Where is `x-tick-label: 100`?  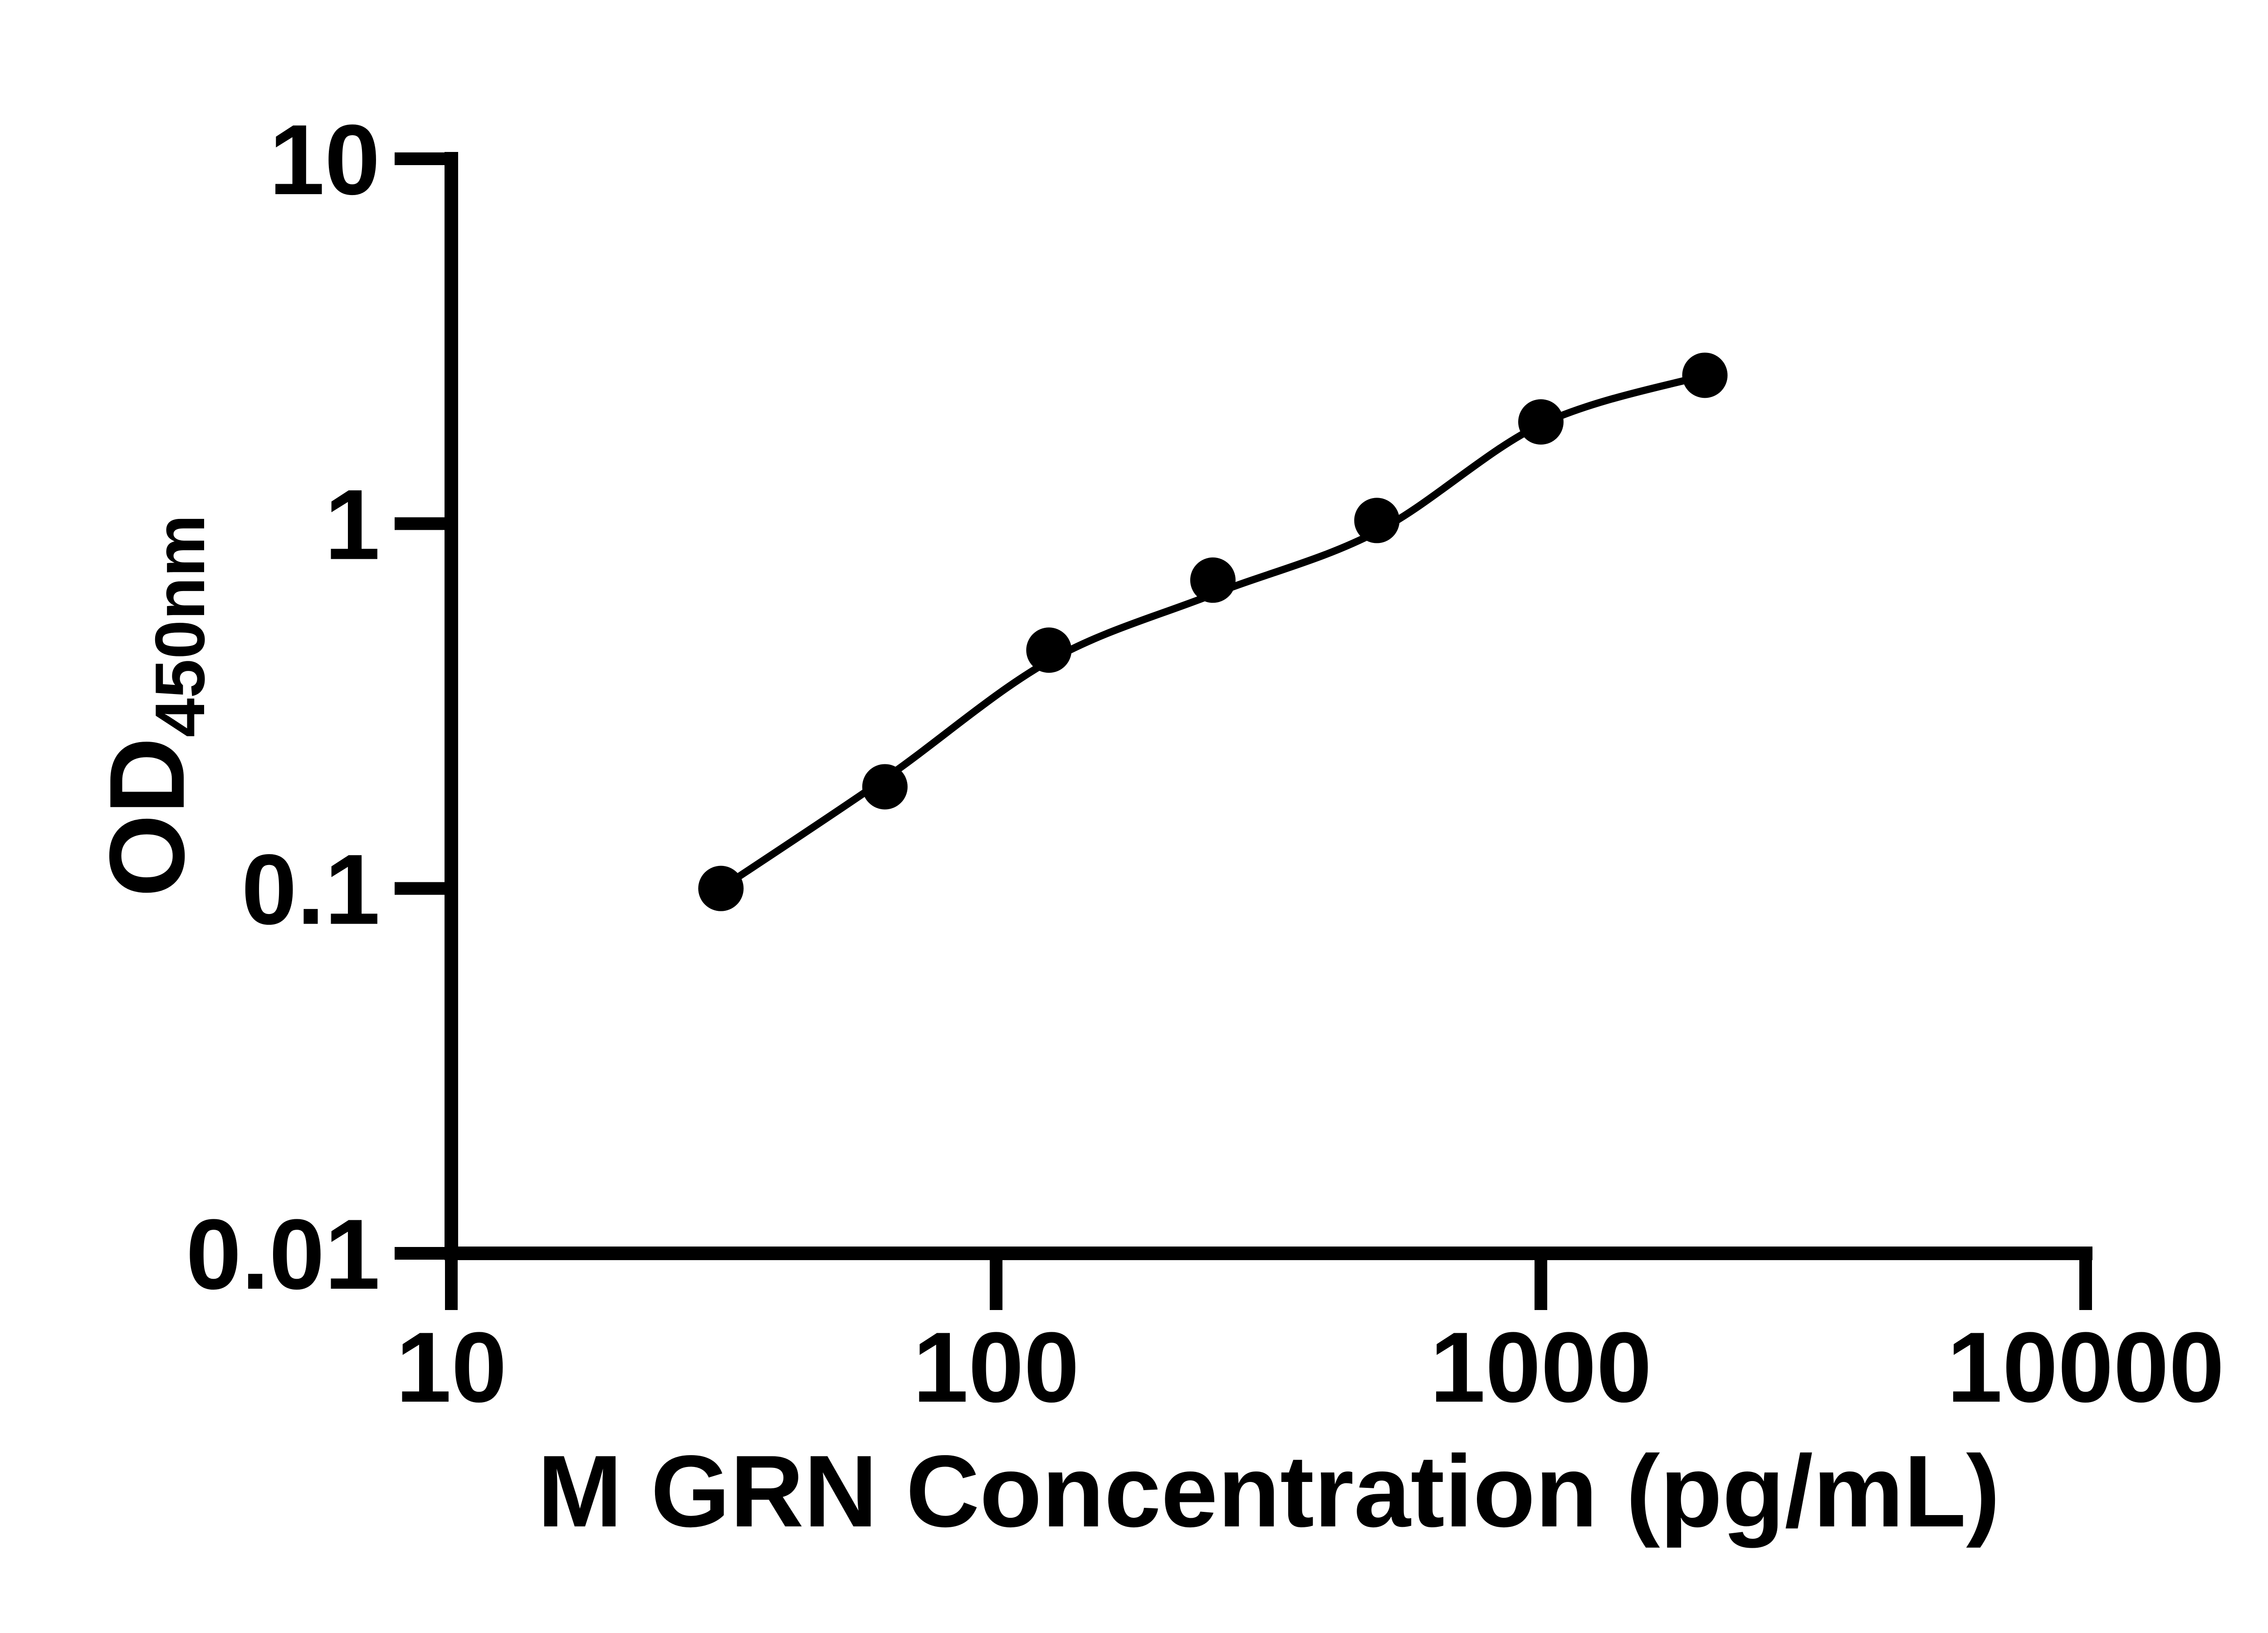 x-tick-label: 100 is located at coordinates (996, 1367).